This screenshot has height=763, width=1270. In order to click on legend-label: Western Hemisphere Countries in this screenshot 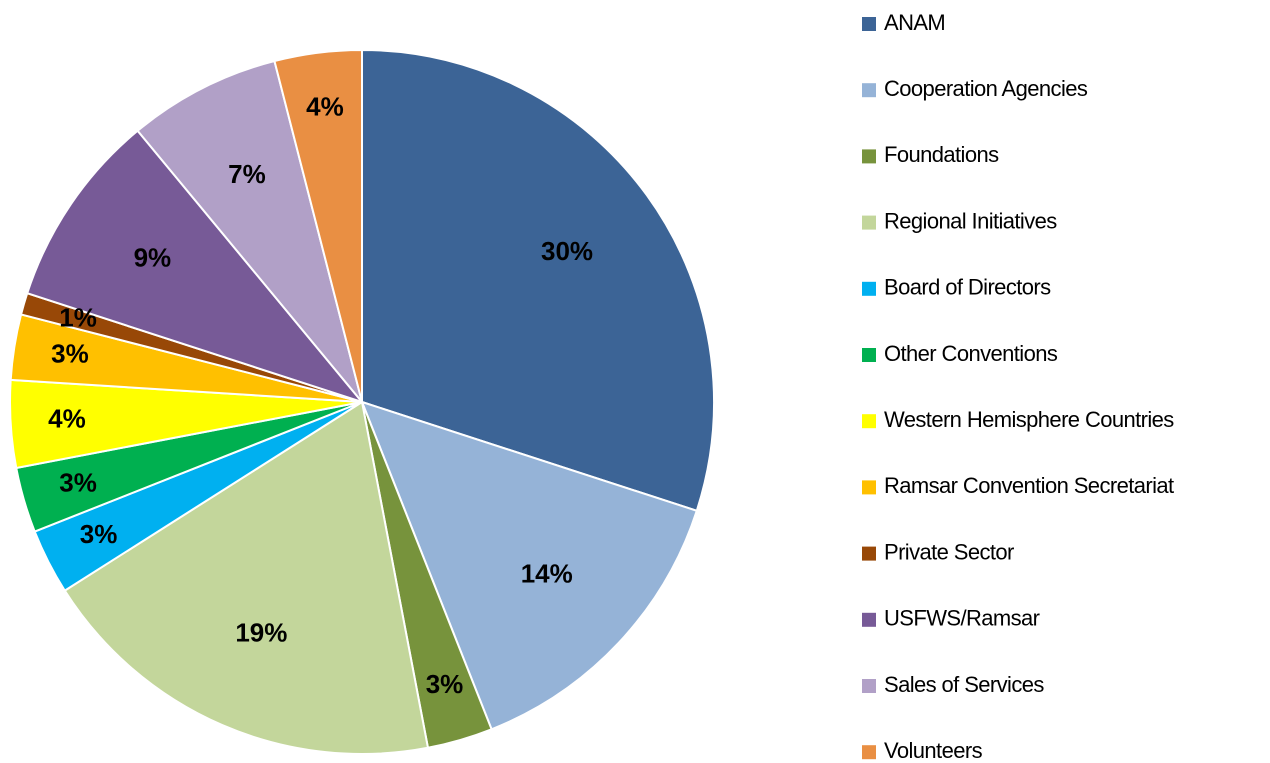, I will do `click(1029, 419)`.